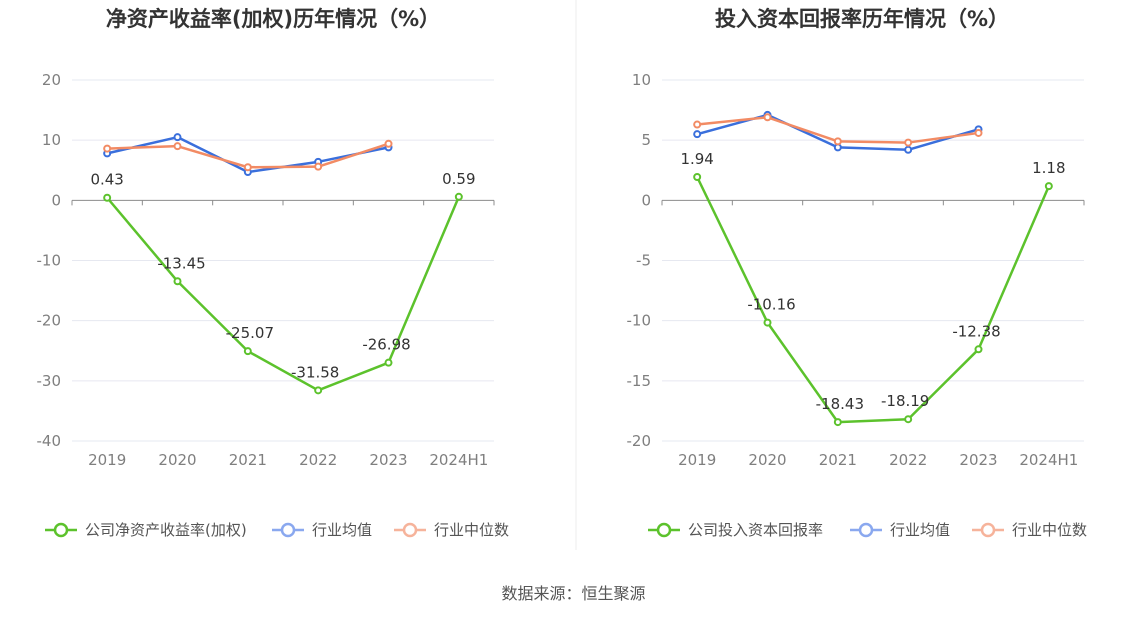 The height and width of the screenshot is (619, 1147). Describe the element at coordinates (1048, 168) in the screenshot. I see `data-label: 1.18` at that location.